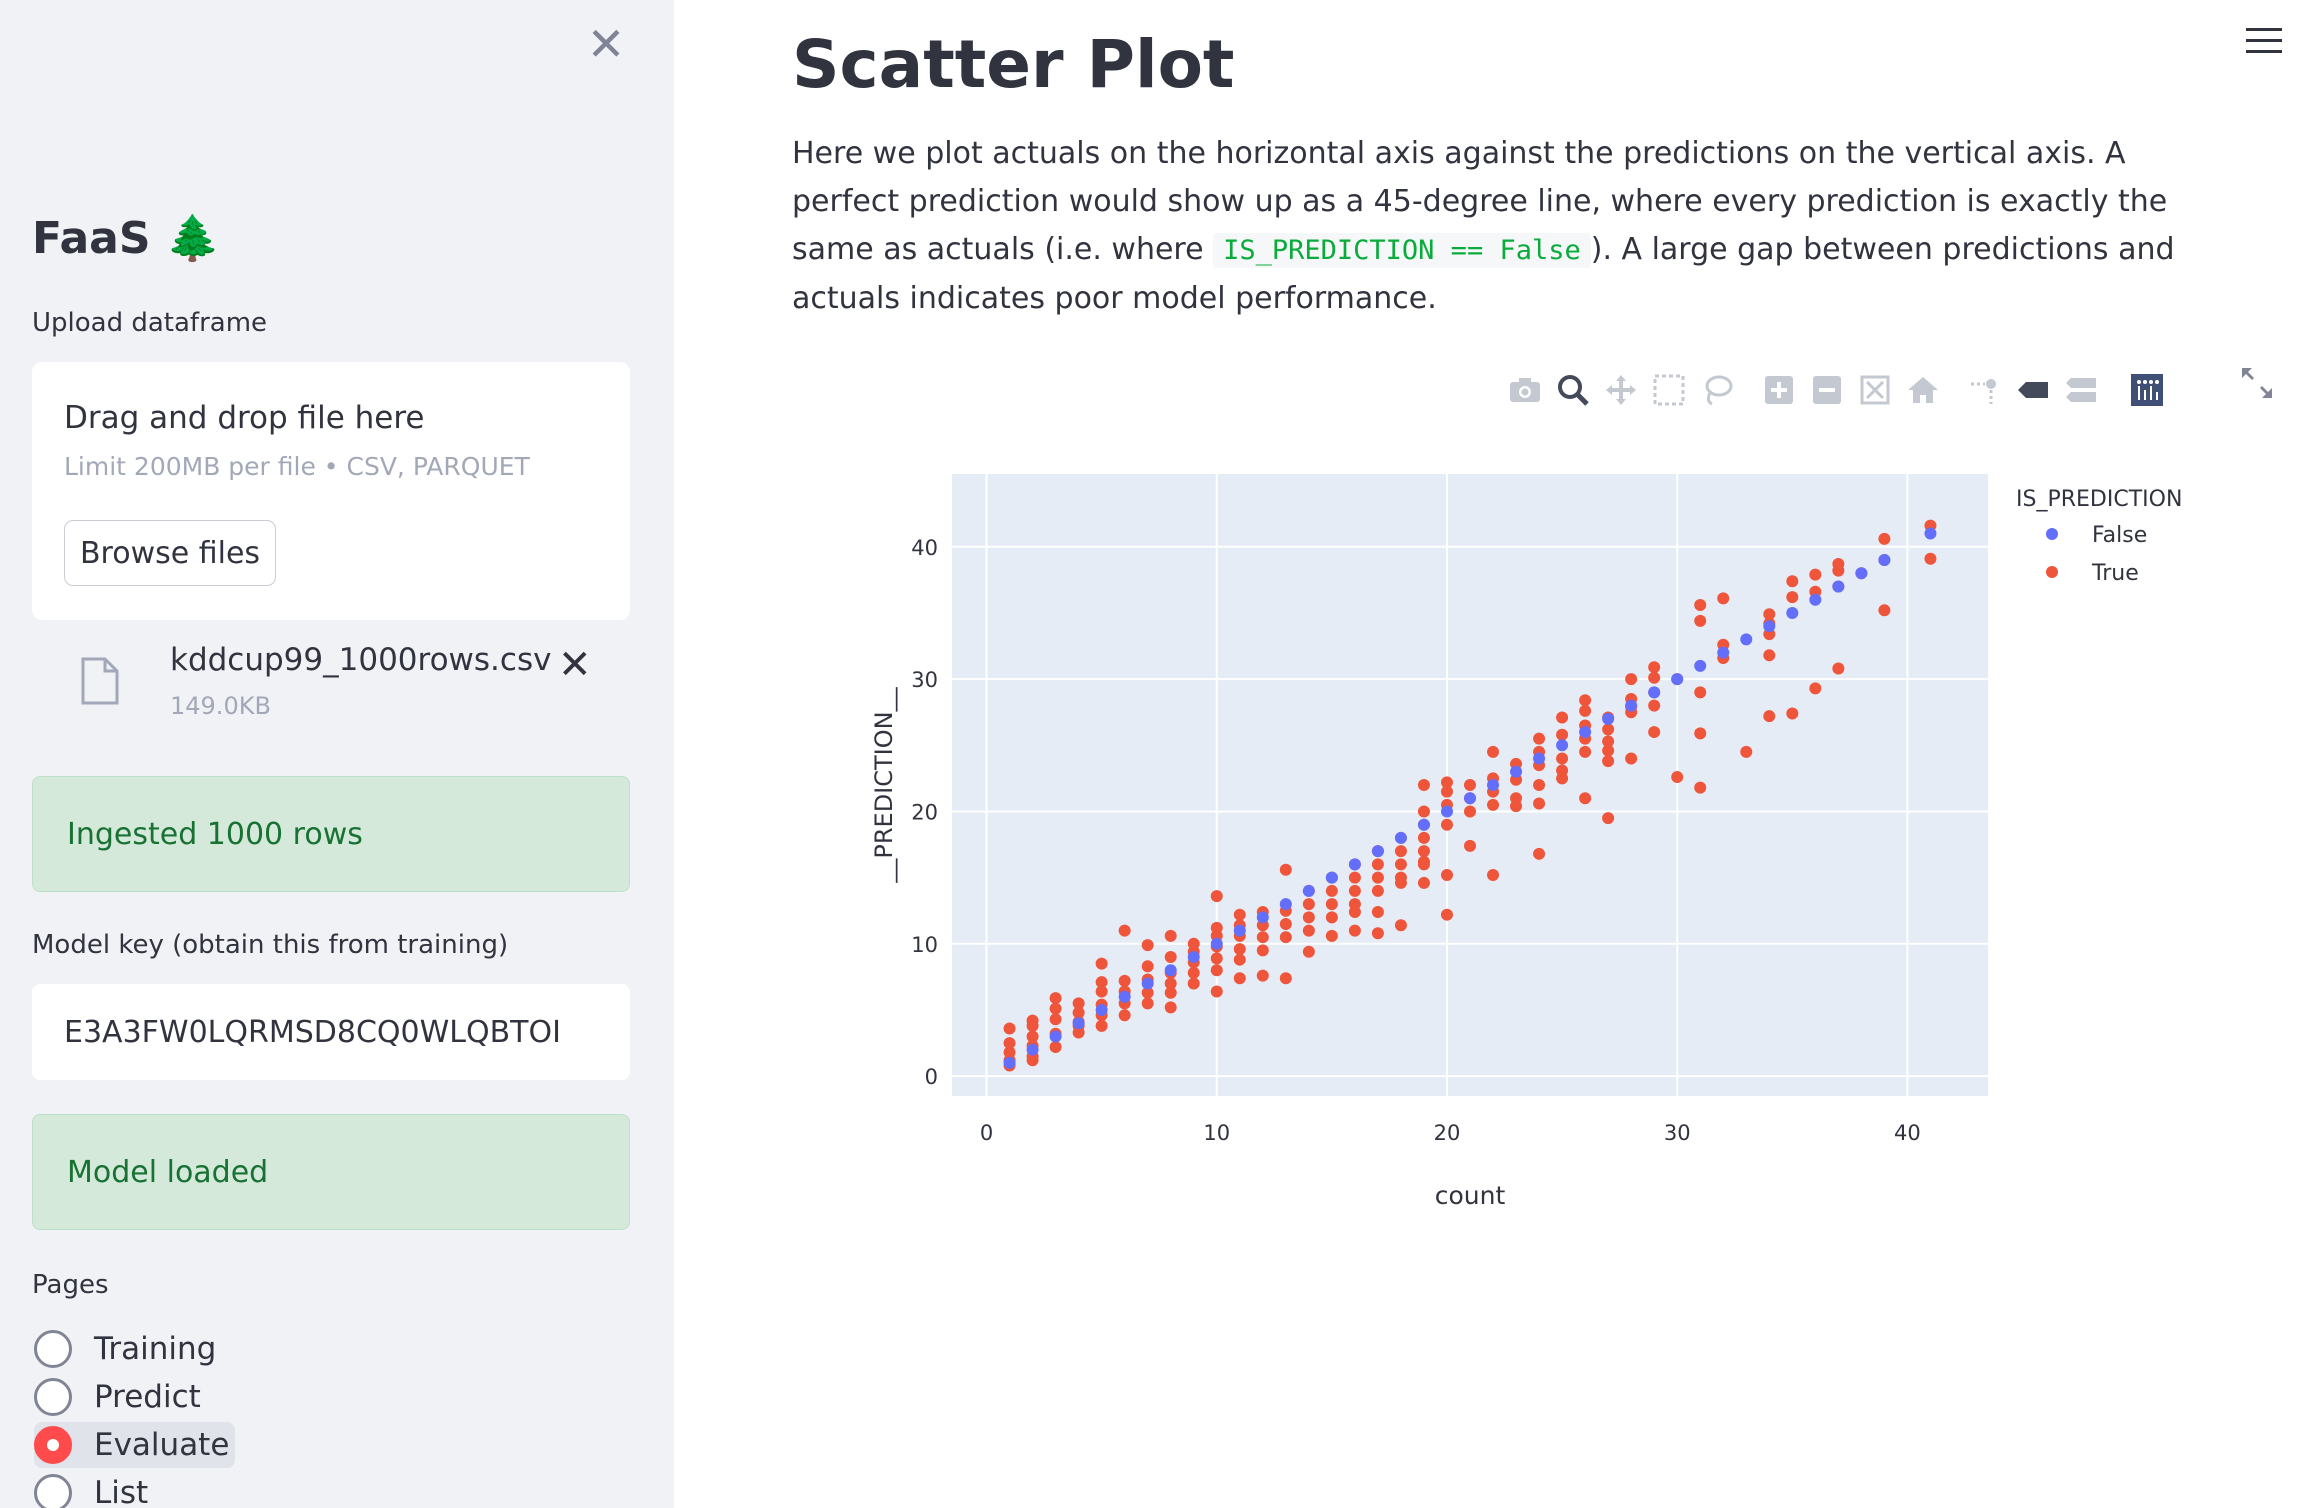  I want to click on page-radio-predict: Predict, so click(117, 1397).